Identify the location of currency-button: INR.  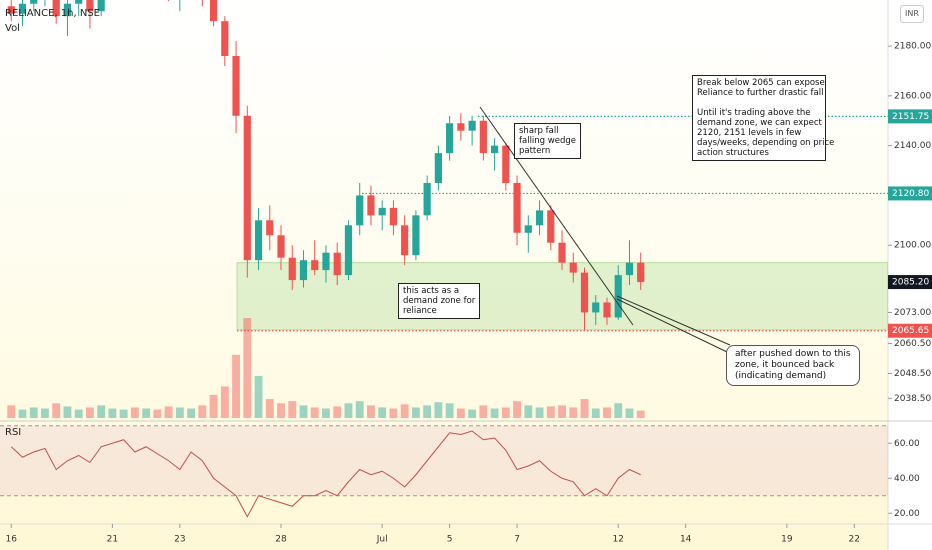
(912, 14).